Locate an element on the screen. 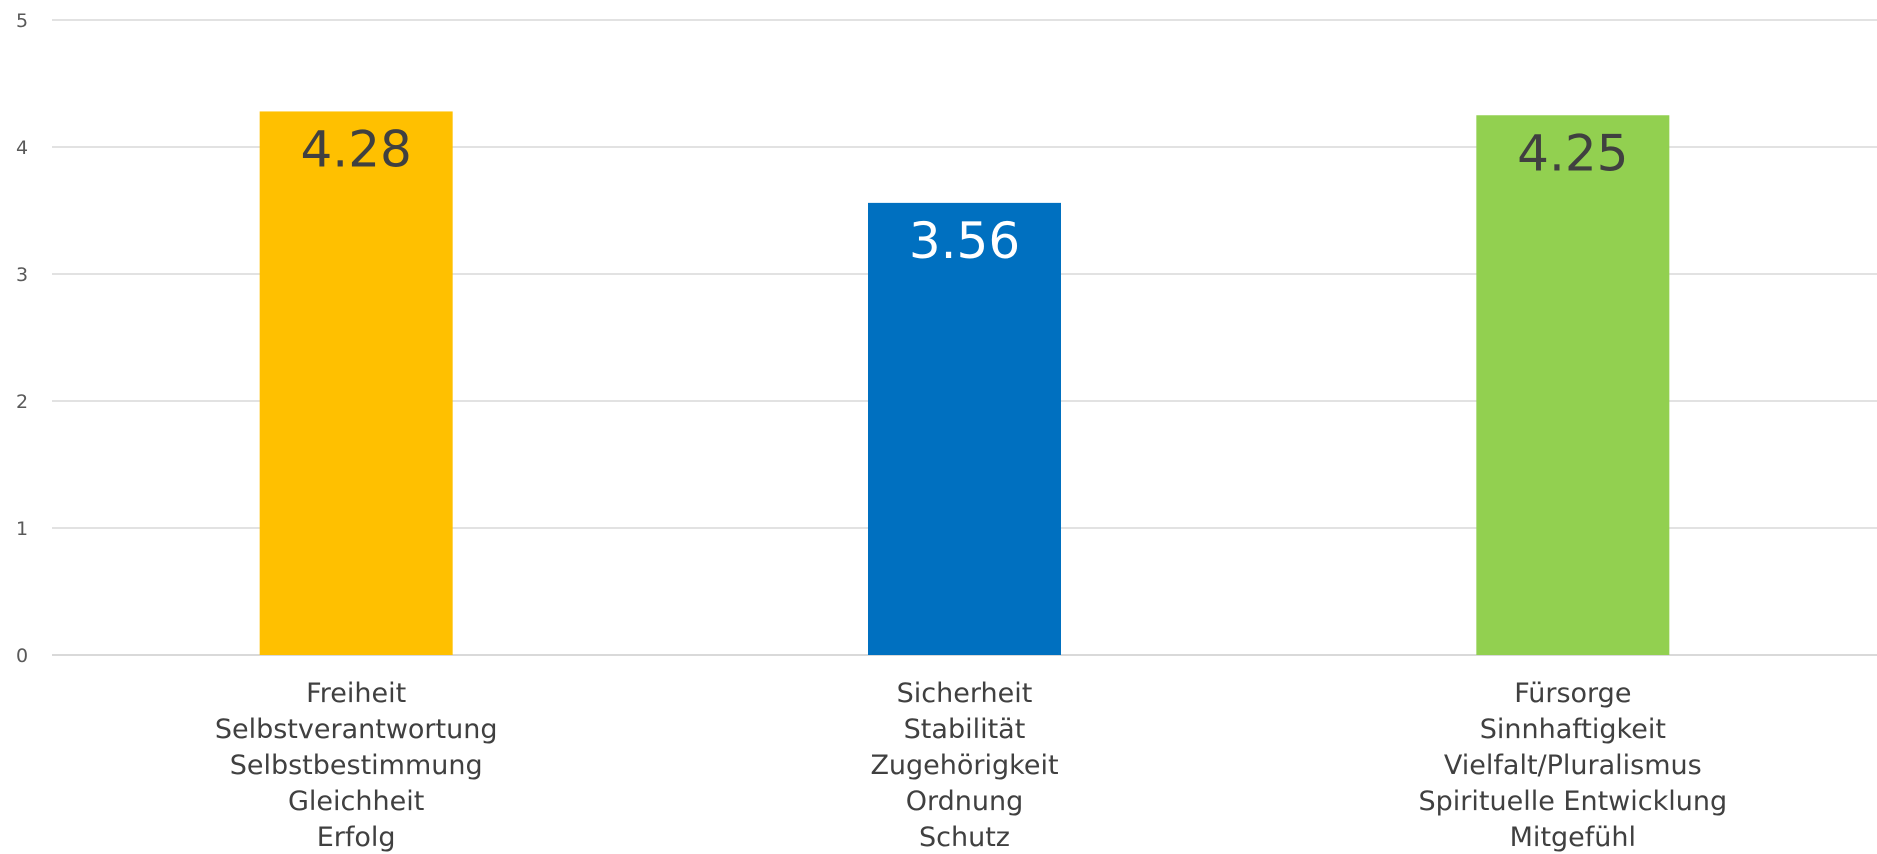  x-category-line: Erfolg is located at coordinates (356, 837).